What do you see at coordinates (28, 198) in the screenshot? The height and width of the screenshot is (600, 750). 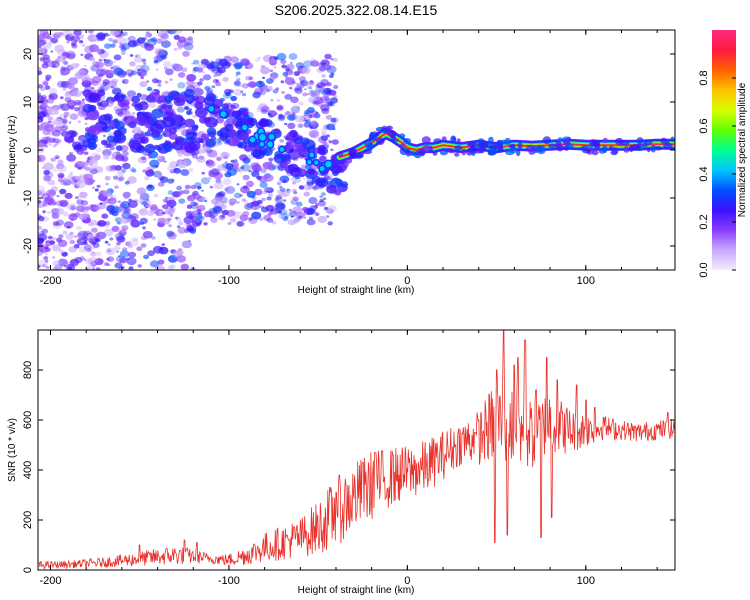 I see `y-tick-label: -10` at bounding box center [28, 198].